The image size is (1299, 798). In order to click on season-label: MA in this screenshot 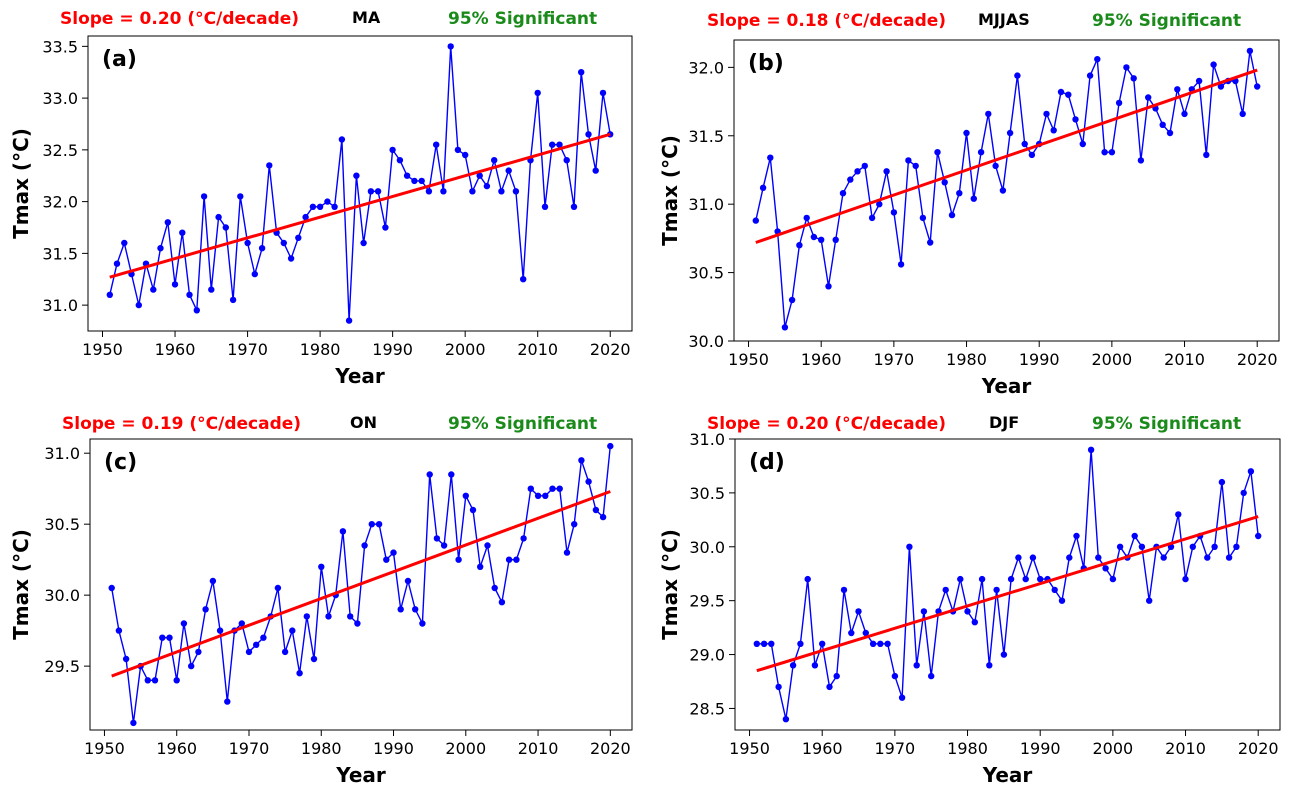, I will do `click(366, 17)`.